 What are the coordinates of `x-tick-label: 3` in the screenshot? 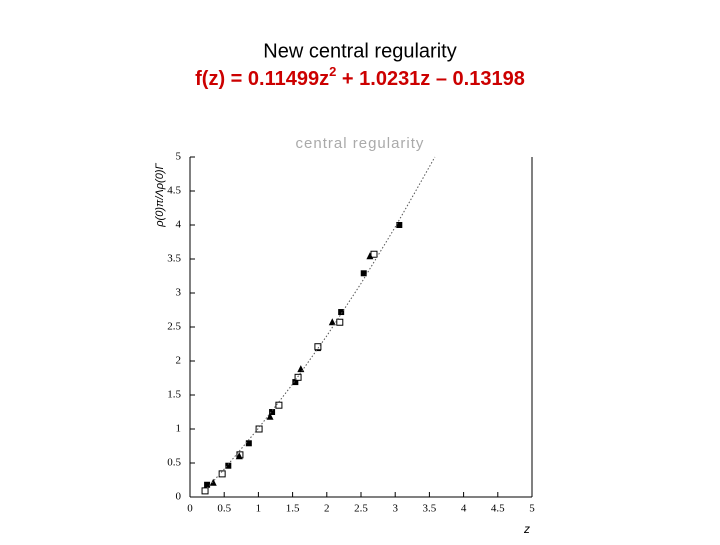 It's located at (395, 509).